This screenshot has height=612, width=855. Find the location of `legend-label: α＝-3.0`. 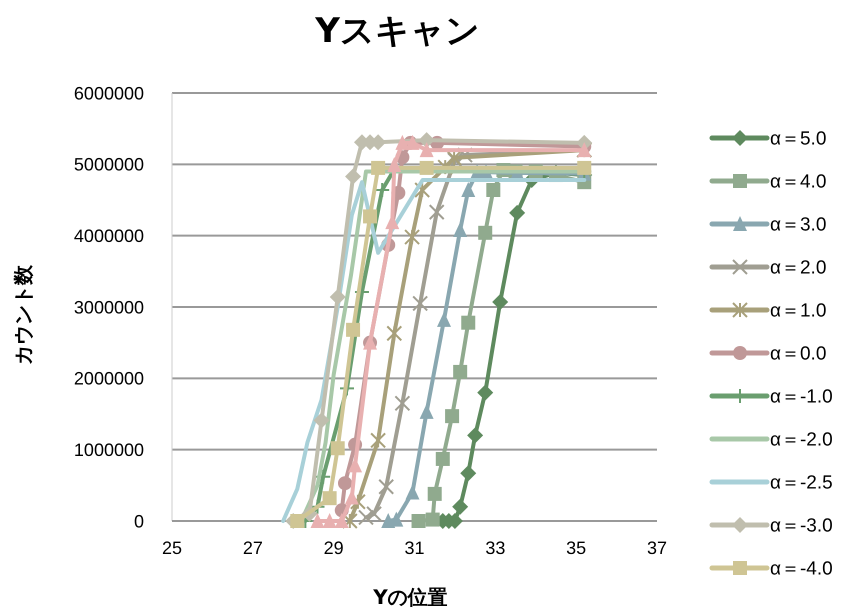

legend-label: α＝-3.0 is located at coordinates (801, 526).